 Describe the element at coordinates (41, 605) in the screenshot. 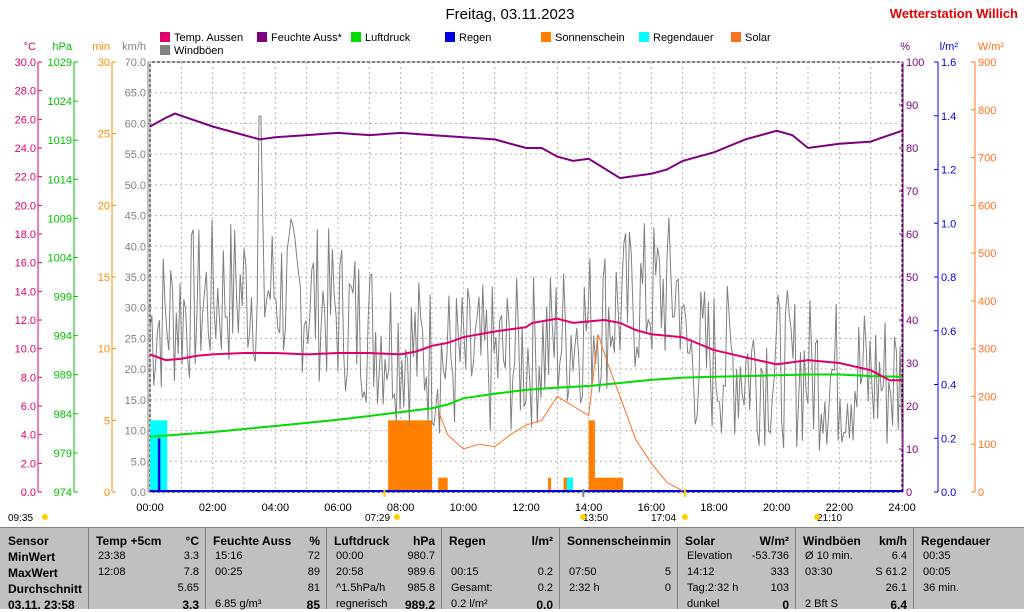

I see `row-label-current: 03.11. 23:58` at that location.